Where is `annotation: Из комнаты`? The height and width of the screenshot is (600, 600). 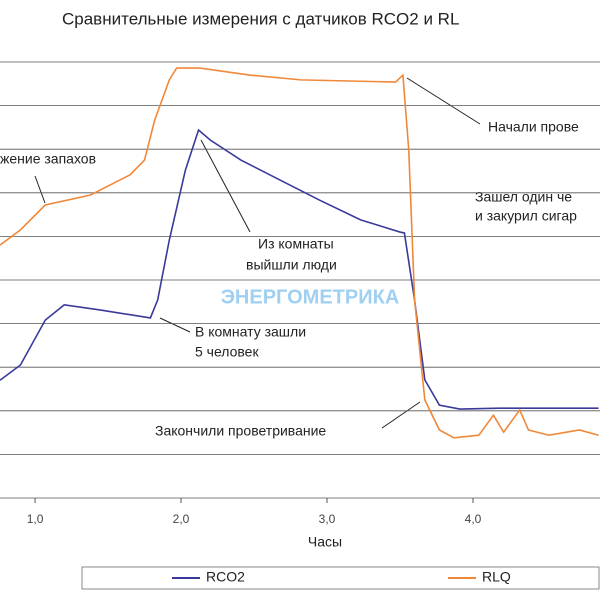
annotation: Из комнаты is located at coordinates (296, 244).